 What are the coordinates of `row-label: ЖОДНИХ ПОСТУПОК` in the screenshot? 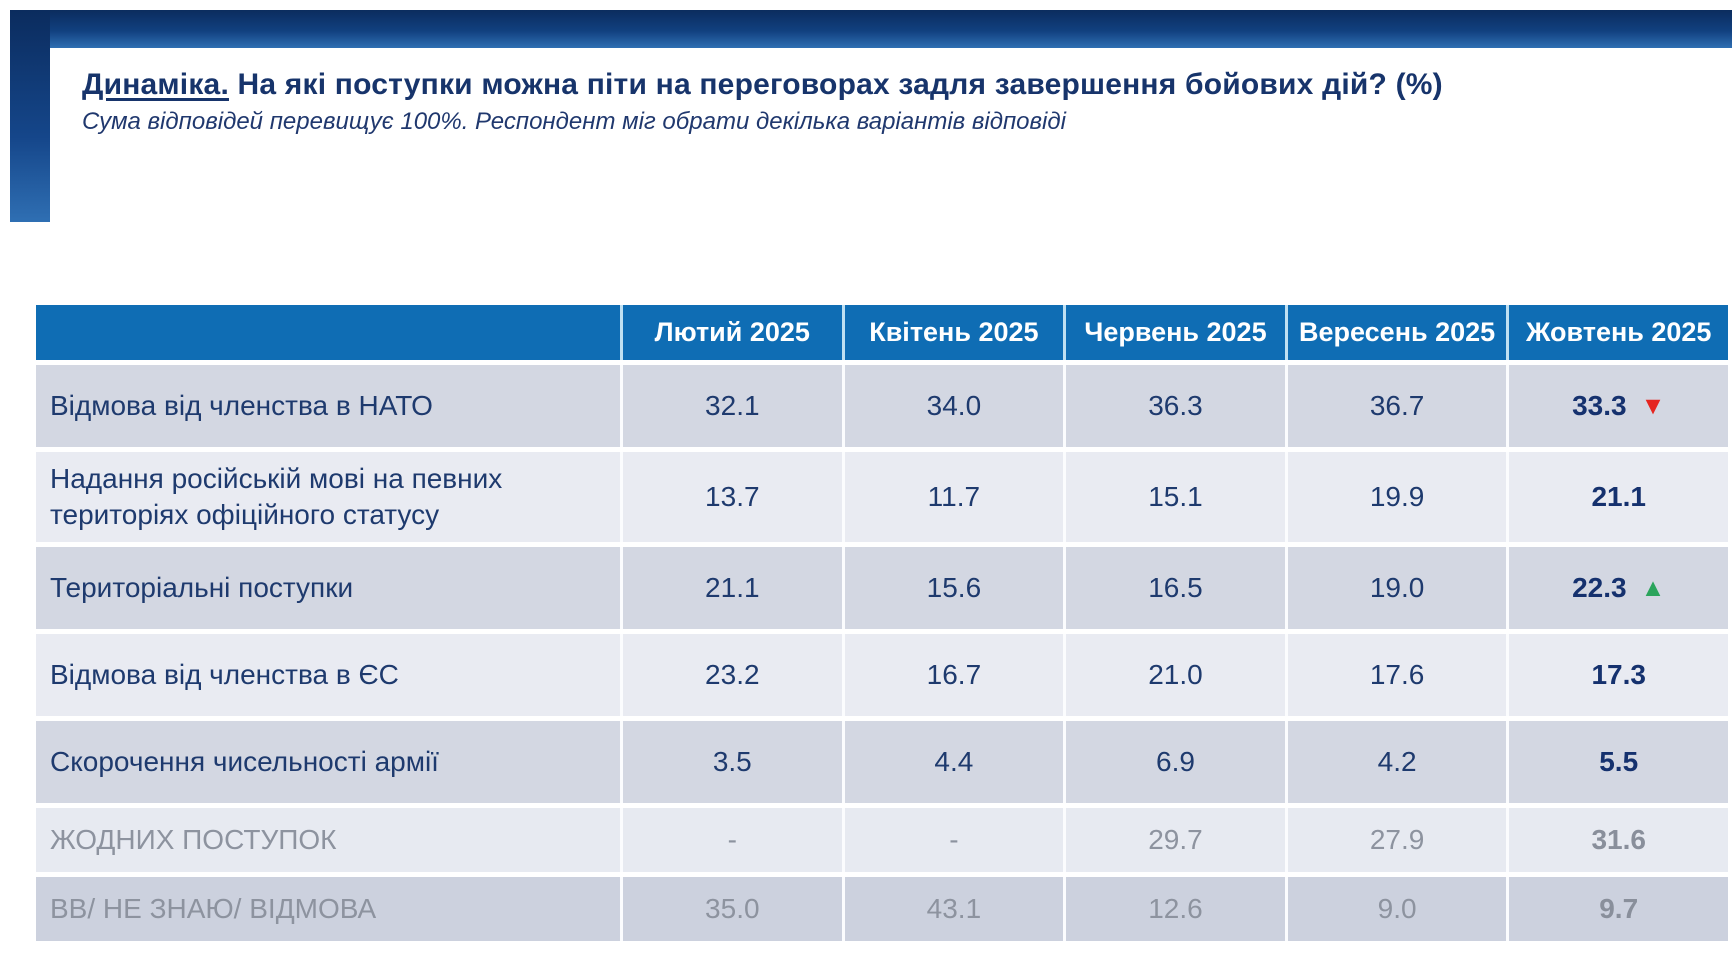 It's located at (328, 840).